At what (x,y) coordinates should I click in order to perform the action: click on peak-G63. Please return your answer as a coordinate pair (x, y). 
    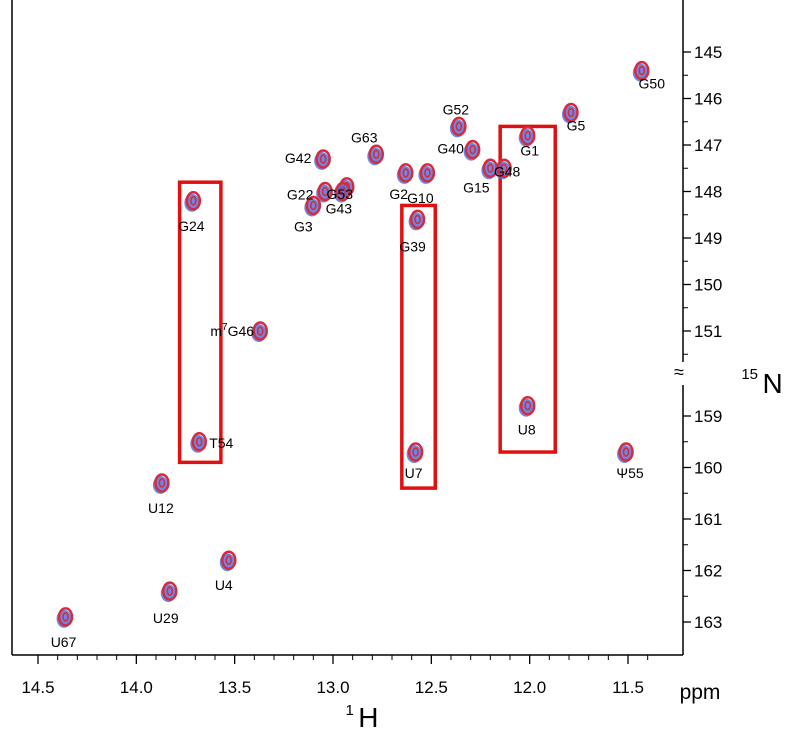
    Looking at the image, I should click on (376, 155).